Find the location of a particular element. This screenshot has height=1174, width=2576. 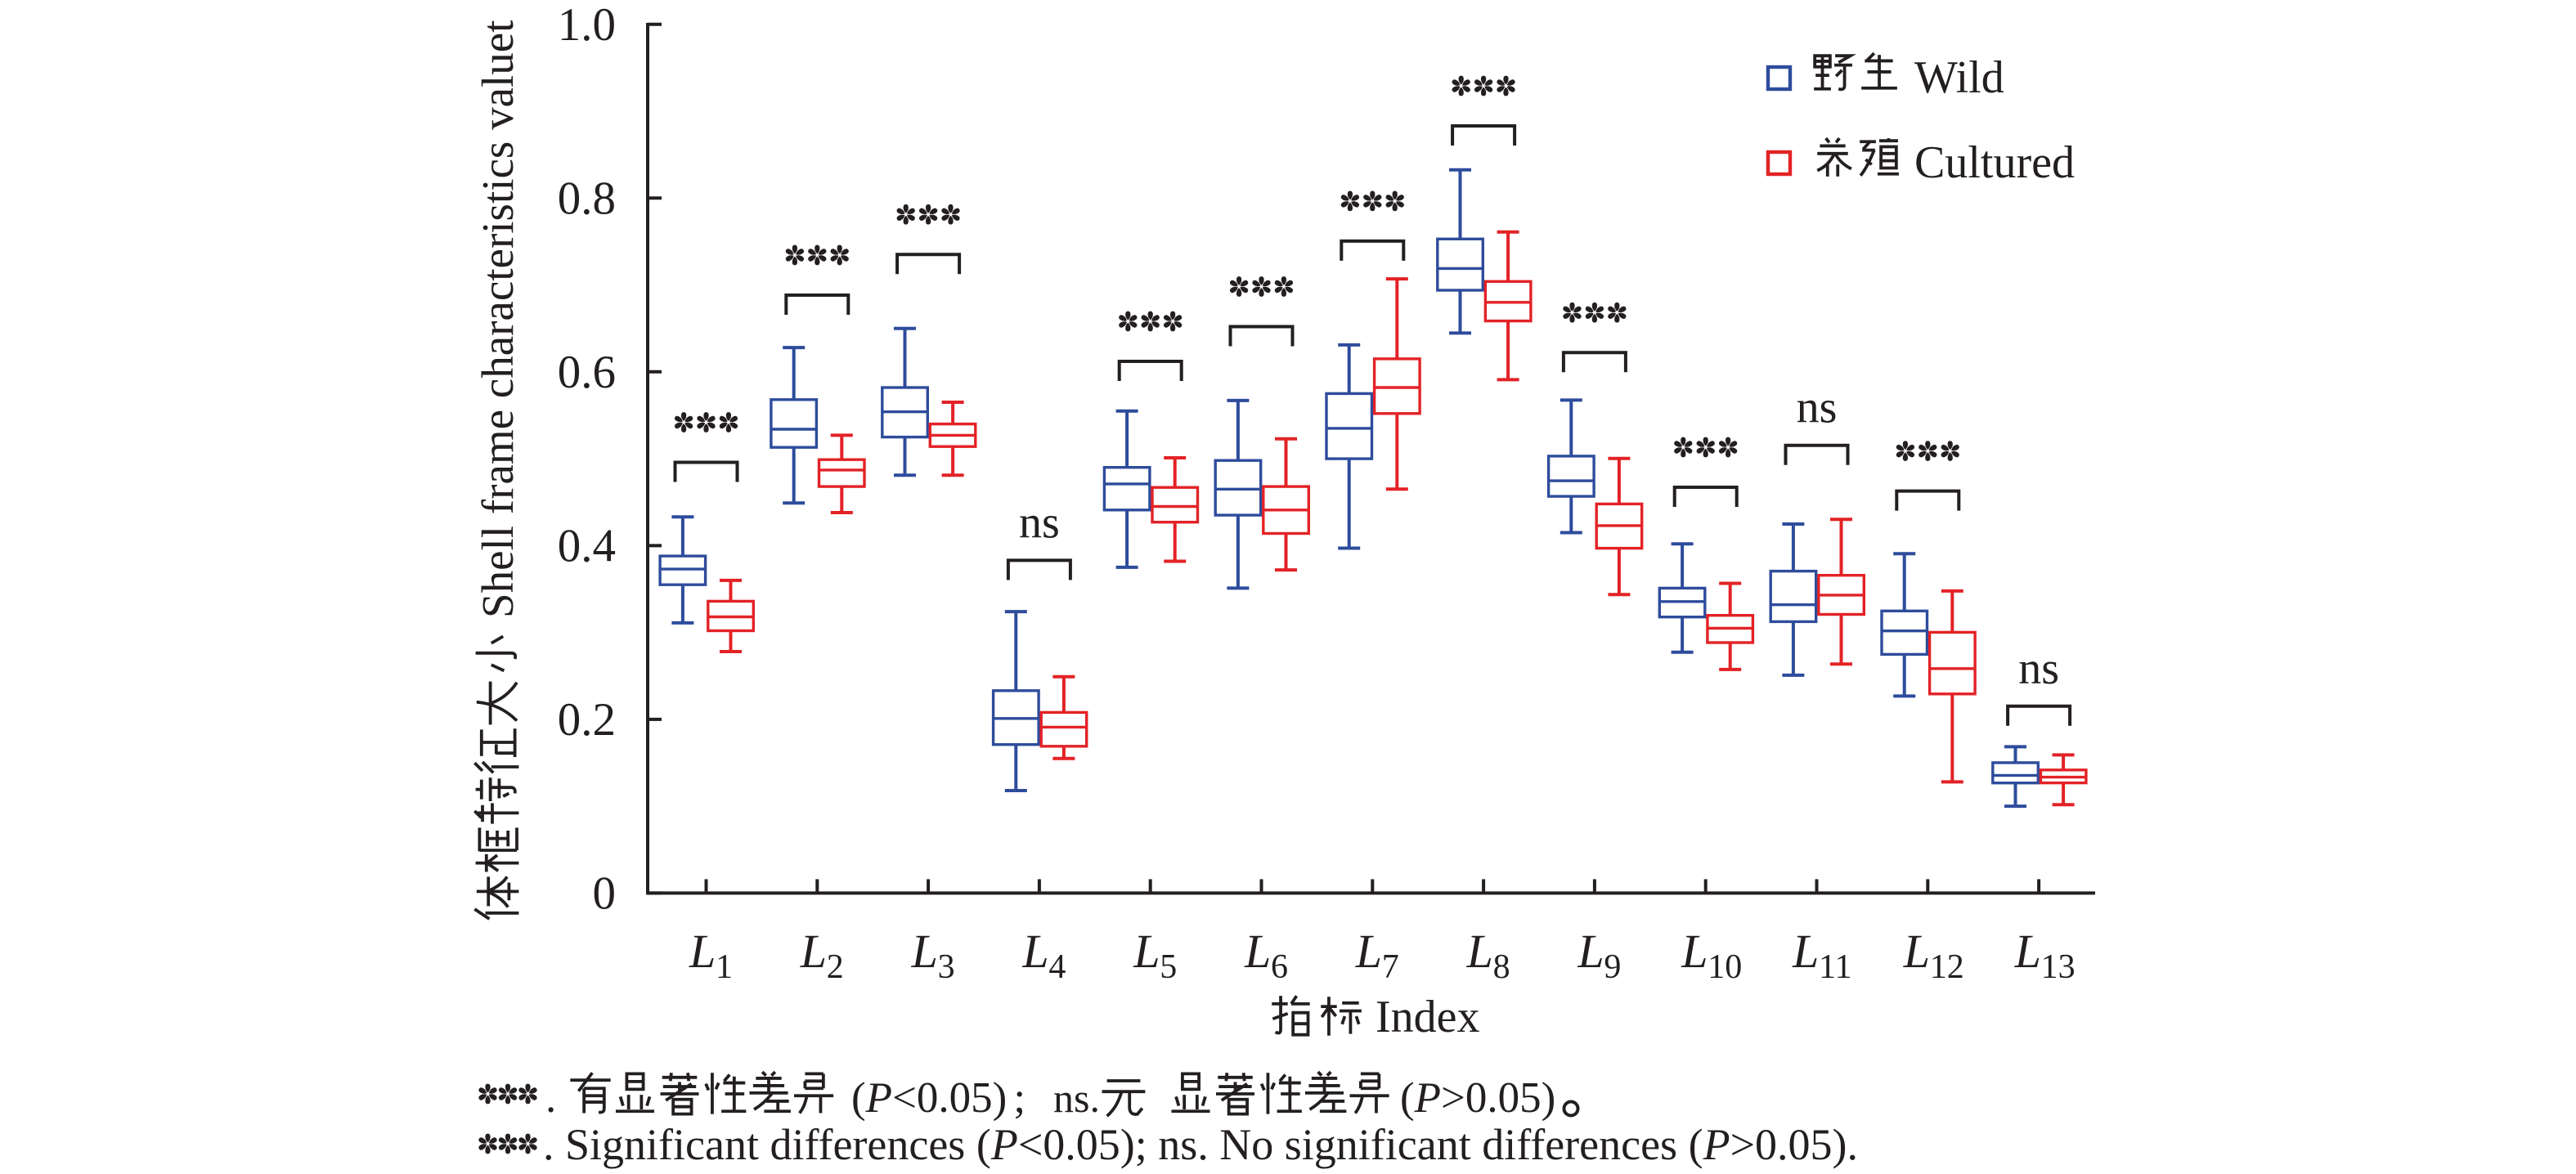

svg-text: (P>0.05) is located at coordinates (1477, 1098).